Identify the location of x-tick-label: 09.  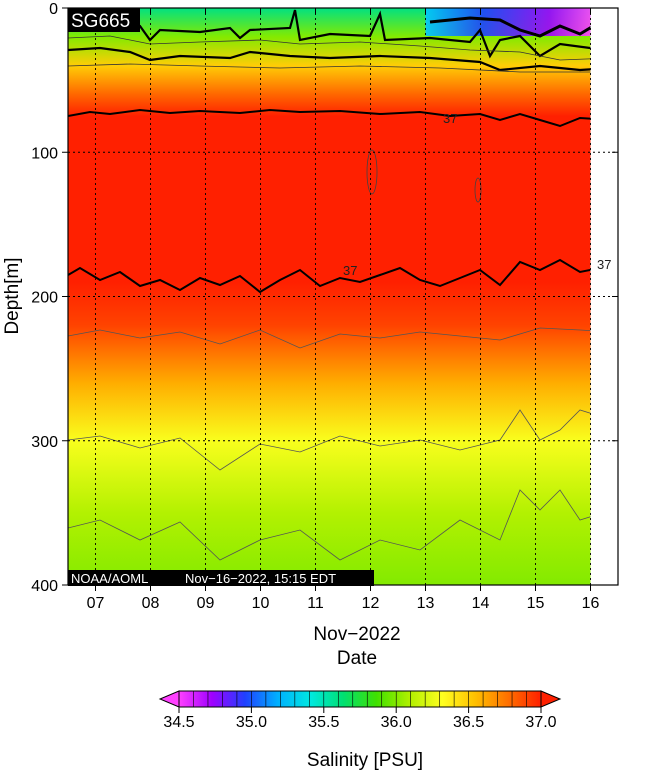
(206, 603).